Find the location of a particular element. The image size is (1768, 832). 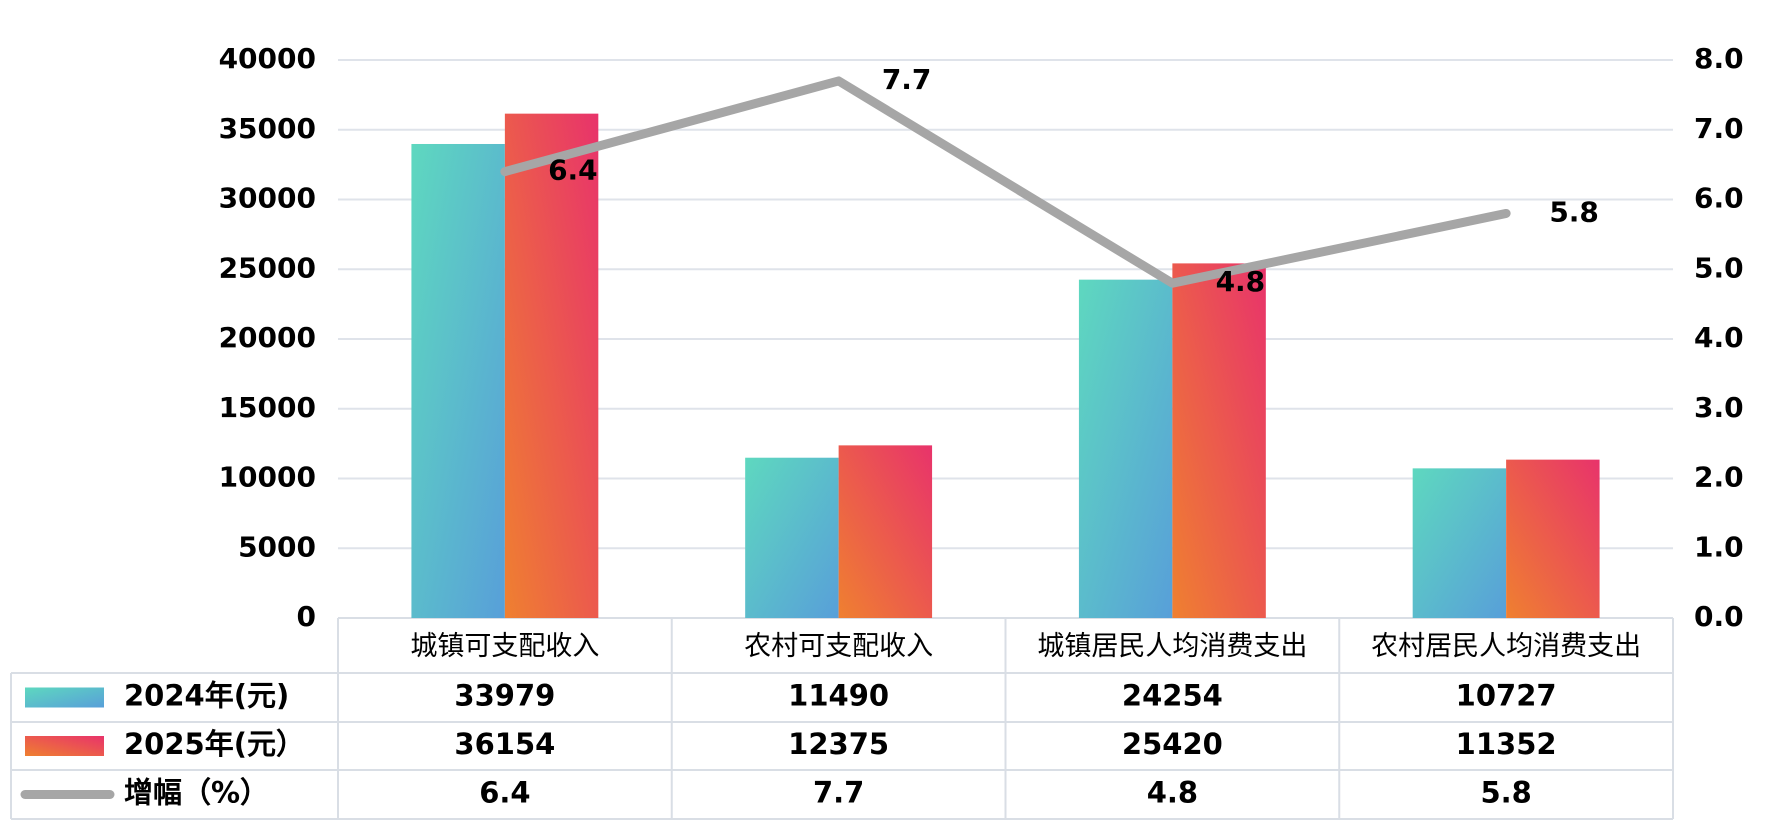

y-tick-label: 40000 is located at coordinates (267, 58).